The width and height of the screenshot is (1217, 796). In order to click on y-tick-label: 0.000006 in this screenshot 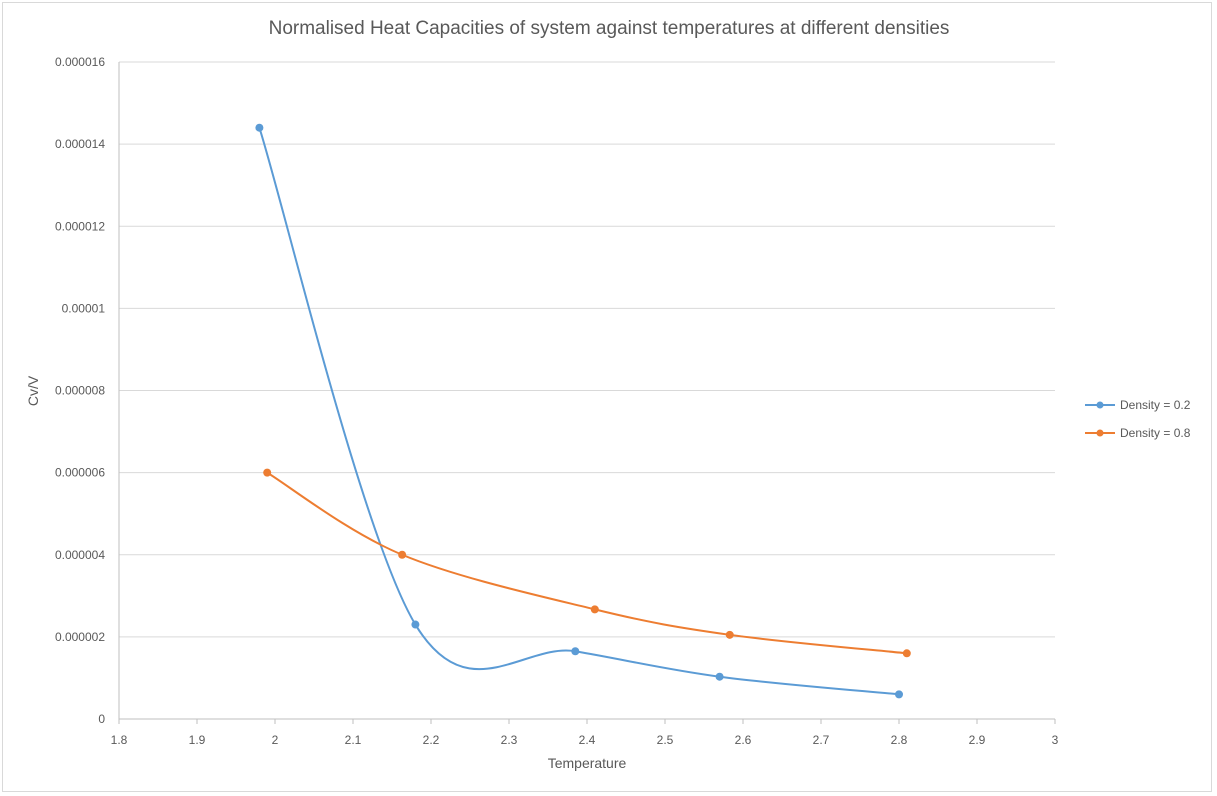, I will do `click(80, 473)`.